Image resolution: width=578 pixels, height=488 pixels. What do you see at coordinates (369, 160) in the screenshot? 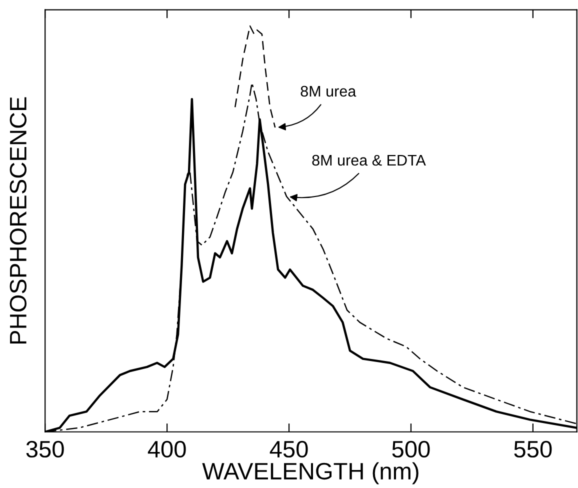
I see `text: 8M urea & EDTA` at bounding box center [369, 160].